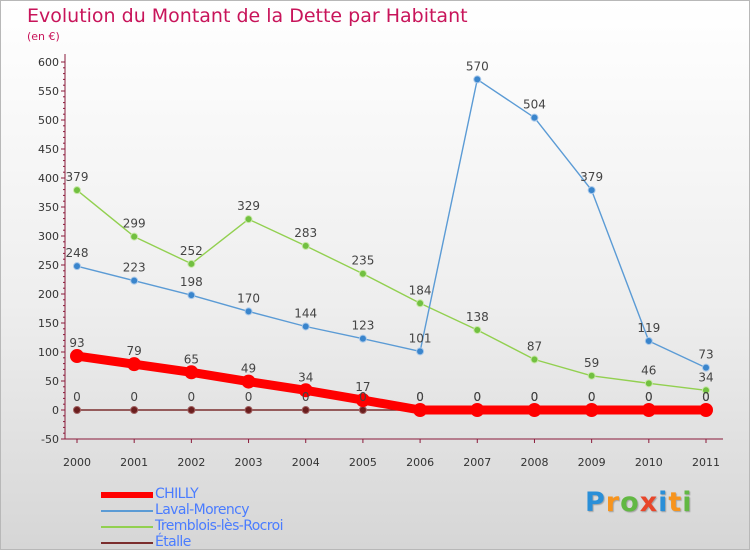 Image resolution: width=750 pixels, height=551 pixels. Describe the element at coordinates (595, 502) in the screenshot. I see `logo-letter: P` at that location.